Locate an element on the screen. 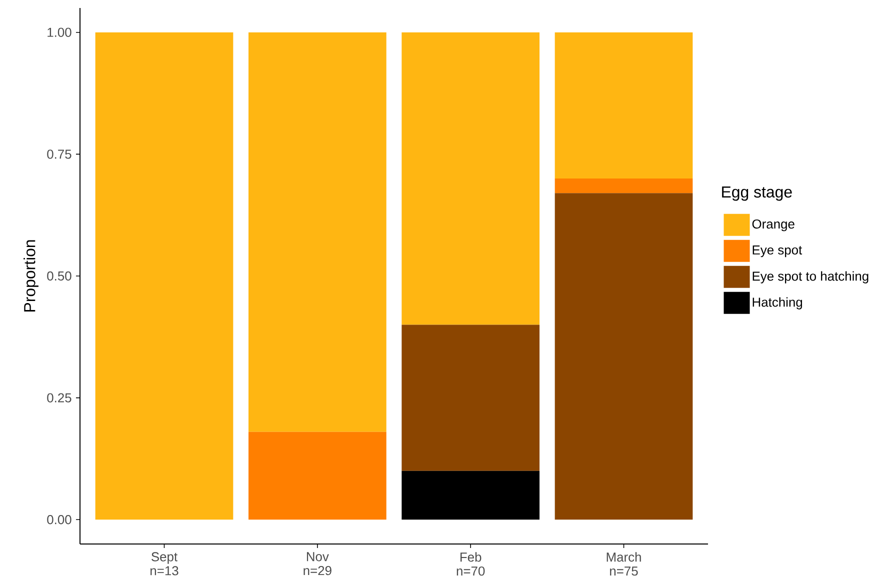  y-tick-label: 0.75 is located at coordinates (59, 154).